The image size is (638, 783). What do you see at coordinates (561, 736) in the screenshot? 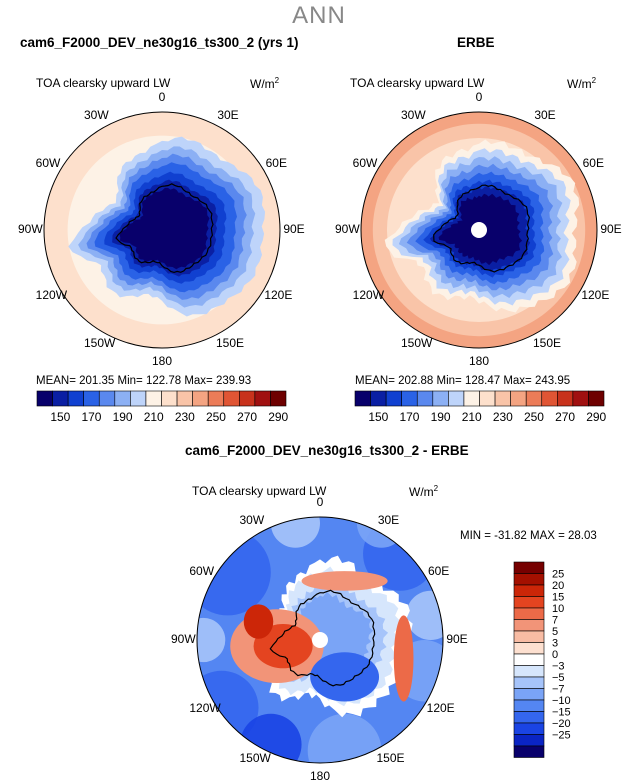
I see `colorbar-tick: −25` at bounding box center [561, 736].